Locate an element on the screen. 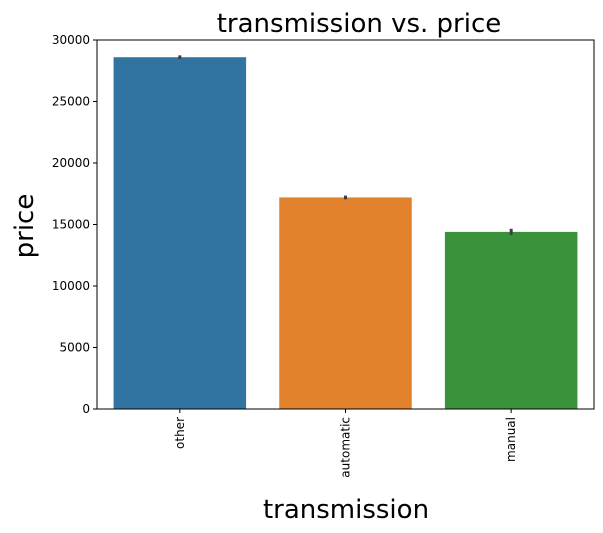  x-tick-label: manual is located at coordinates (511, 439).